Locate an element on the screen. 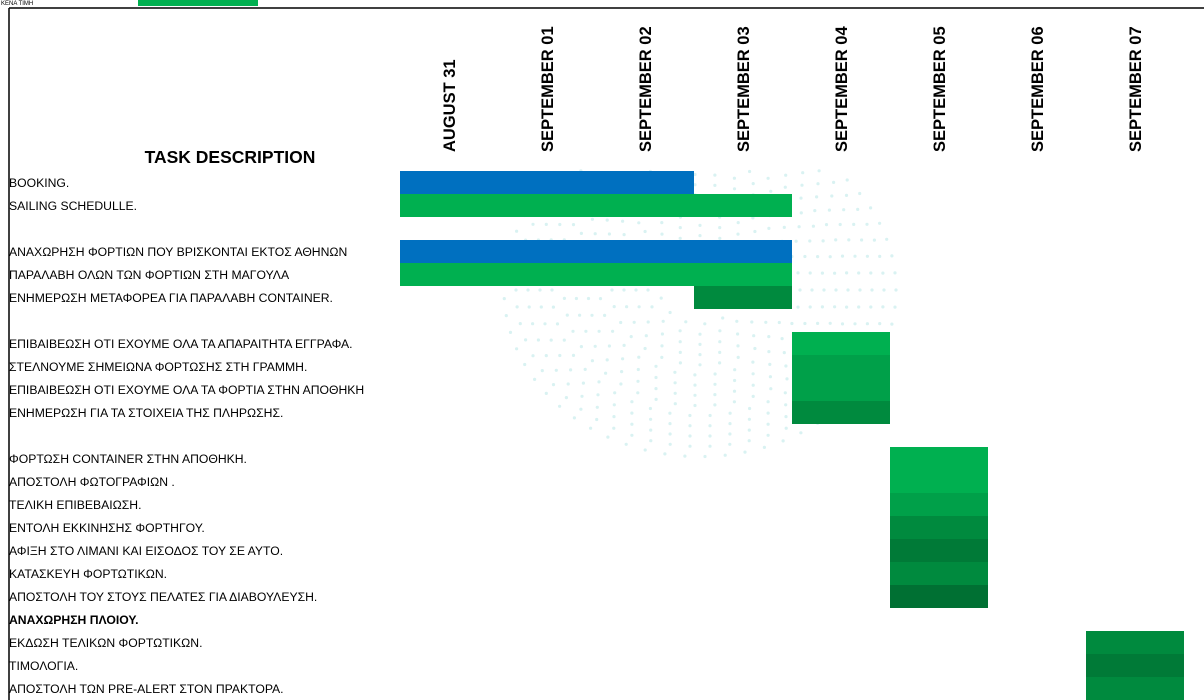 This screenshot has width=1204, height=700. task-label: ΕΚΔΩΣΗ ΤΕΛΙΚΩΝ ΦΟΡΤΩΤΙΚΩΝ. is located at coordinates (105, 643).